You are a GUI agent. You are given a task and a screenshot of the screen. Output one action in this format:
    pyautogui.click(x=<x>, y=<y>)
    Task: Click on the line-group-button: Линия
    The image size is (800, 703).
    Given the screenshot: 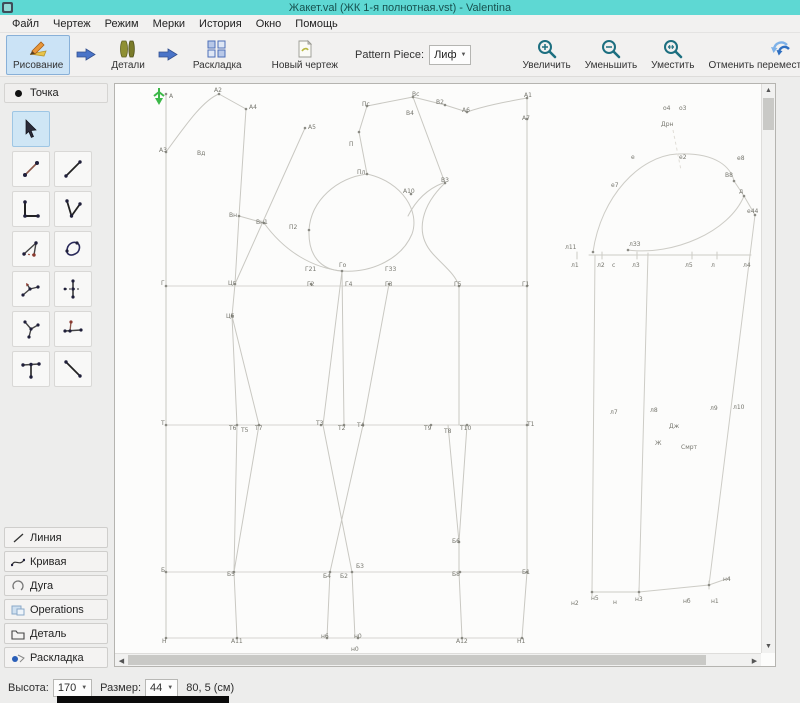 What is the action you would take?
    pyautogui.click(x=56, y=537)
    